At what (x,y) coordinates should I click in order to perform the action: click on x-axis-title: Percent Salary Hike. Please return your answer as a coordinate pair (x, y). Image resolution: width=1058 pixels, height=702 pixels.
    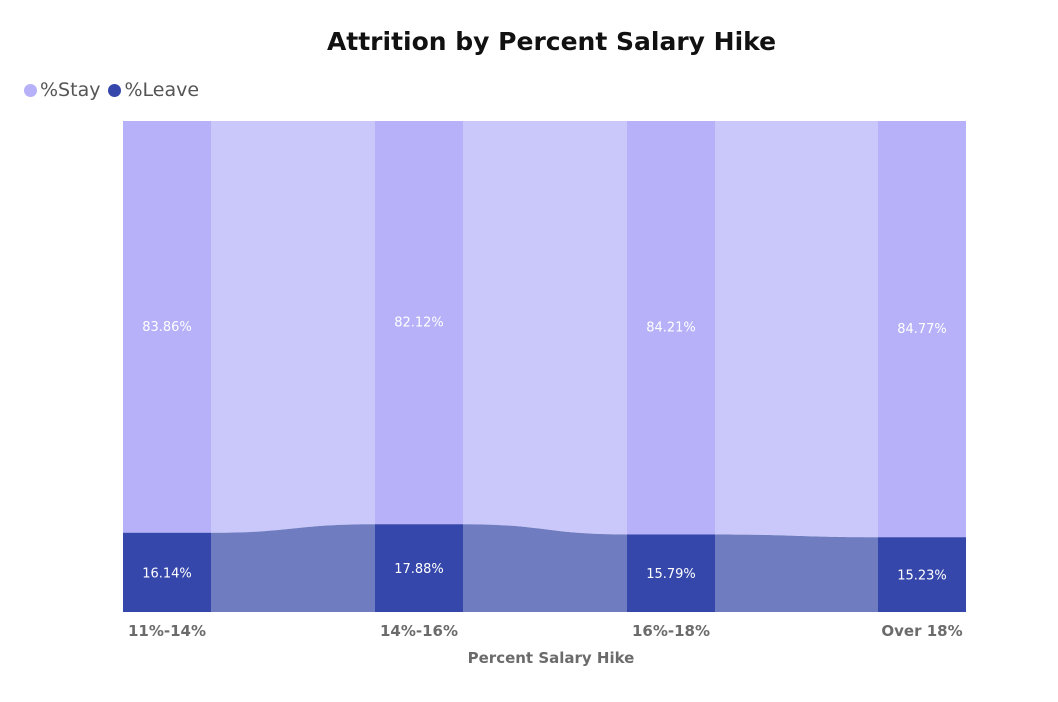
    Looking at the image, I should click on (551, 658).